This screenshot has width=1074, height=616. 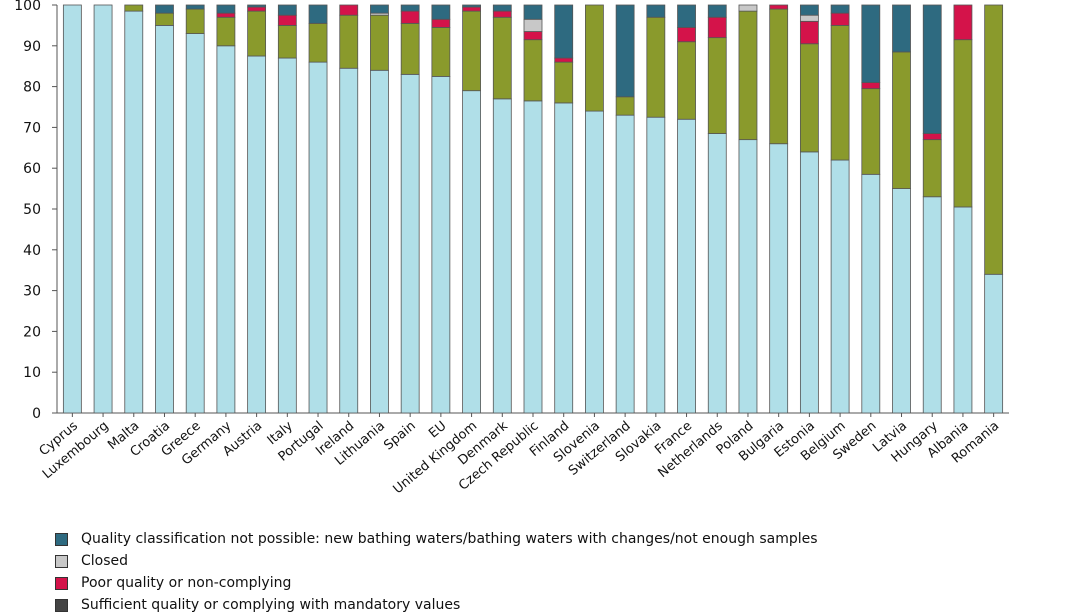 I want to click on y-tick-label: 20, so click(x=32, y=332).